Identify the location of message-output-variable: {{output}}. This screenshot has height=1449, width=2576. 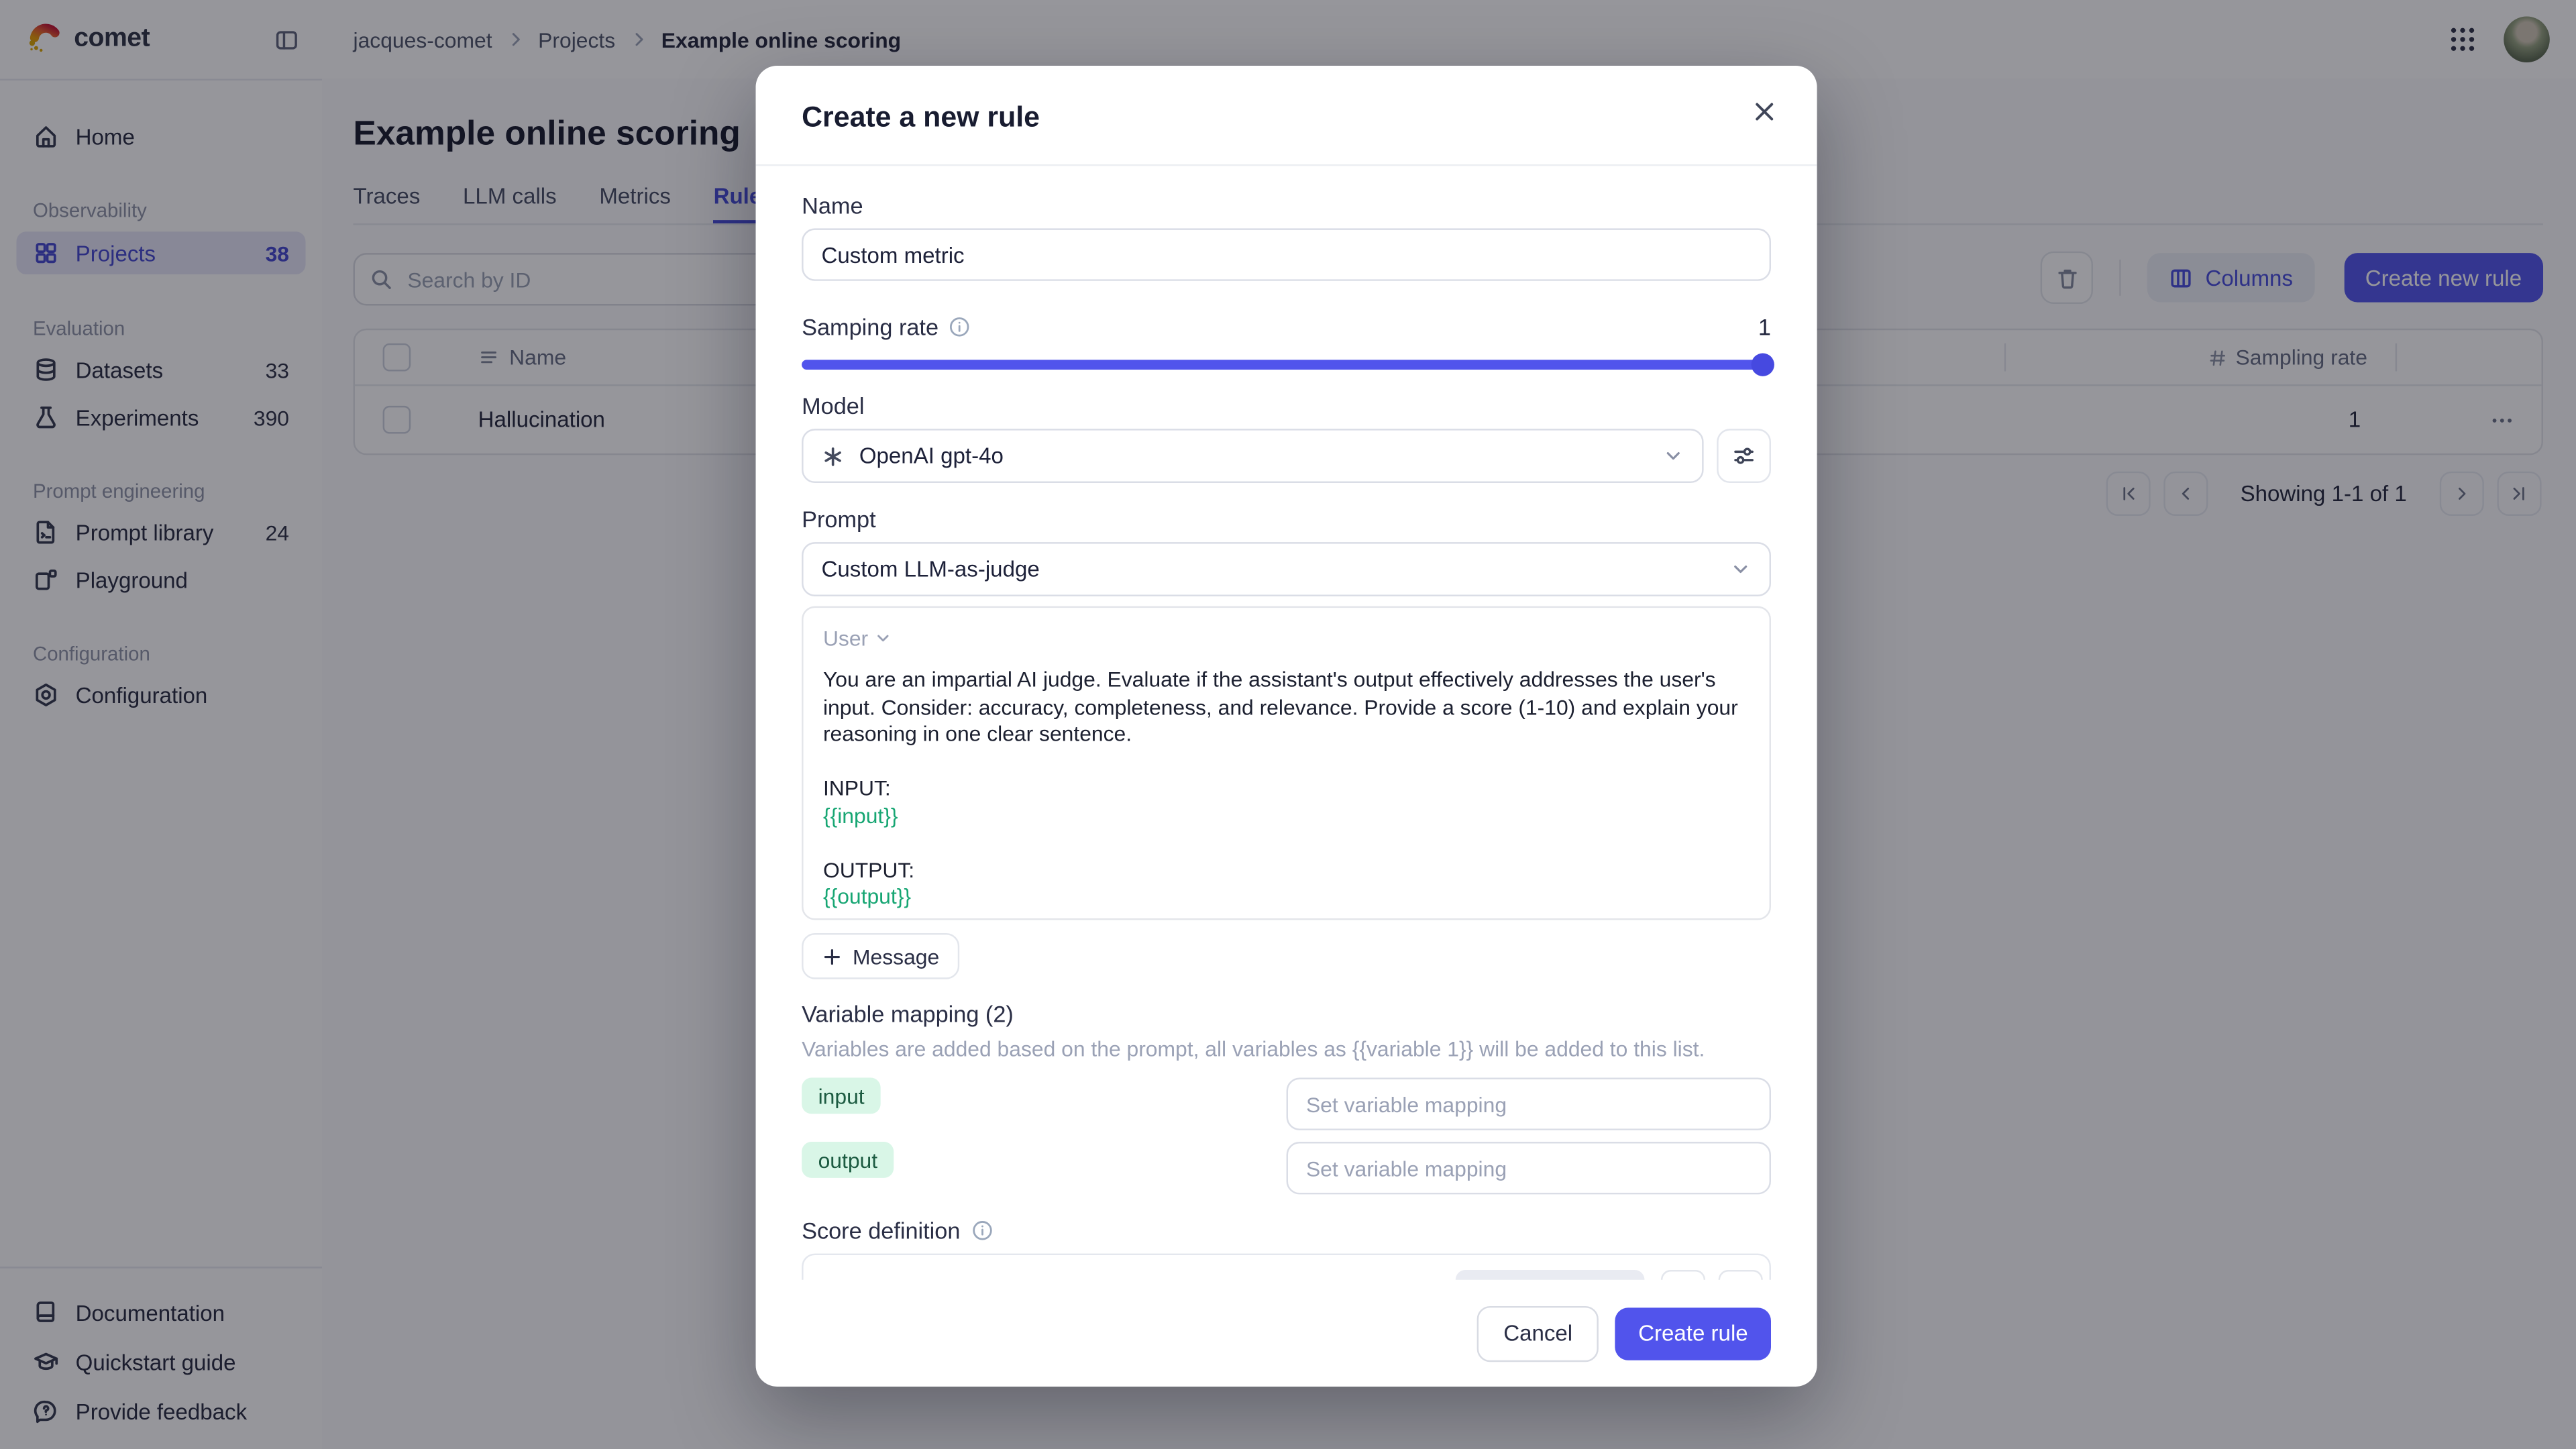
(866, 896).